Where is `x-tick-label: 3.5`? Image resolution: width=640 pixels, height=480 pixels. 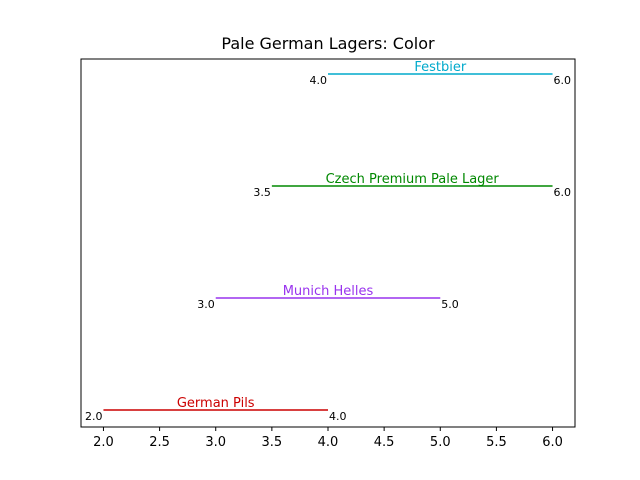 x-tick-label: 3.5 is located at coordinates (272, 442).